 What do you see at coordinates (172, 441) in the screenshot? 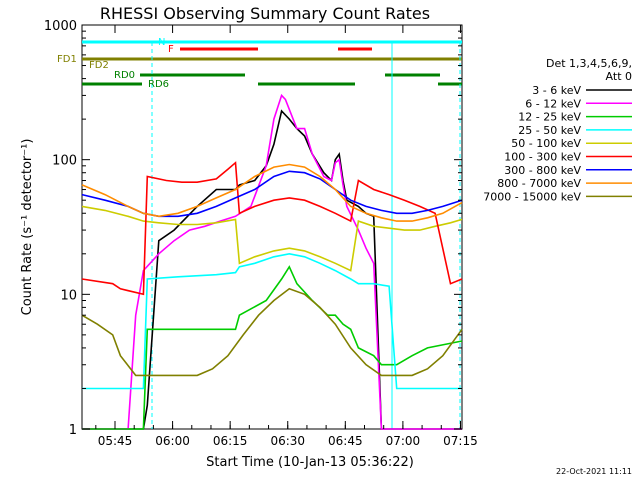
I see `x-tick-label-1: 06:00` at bounding box center [172, 441].